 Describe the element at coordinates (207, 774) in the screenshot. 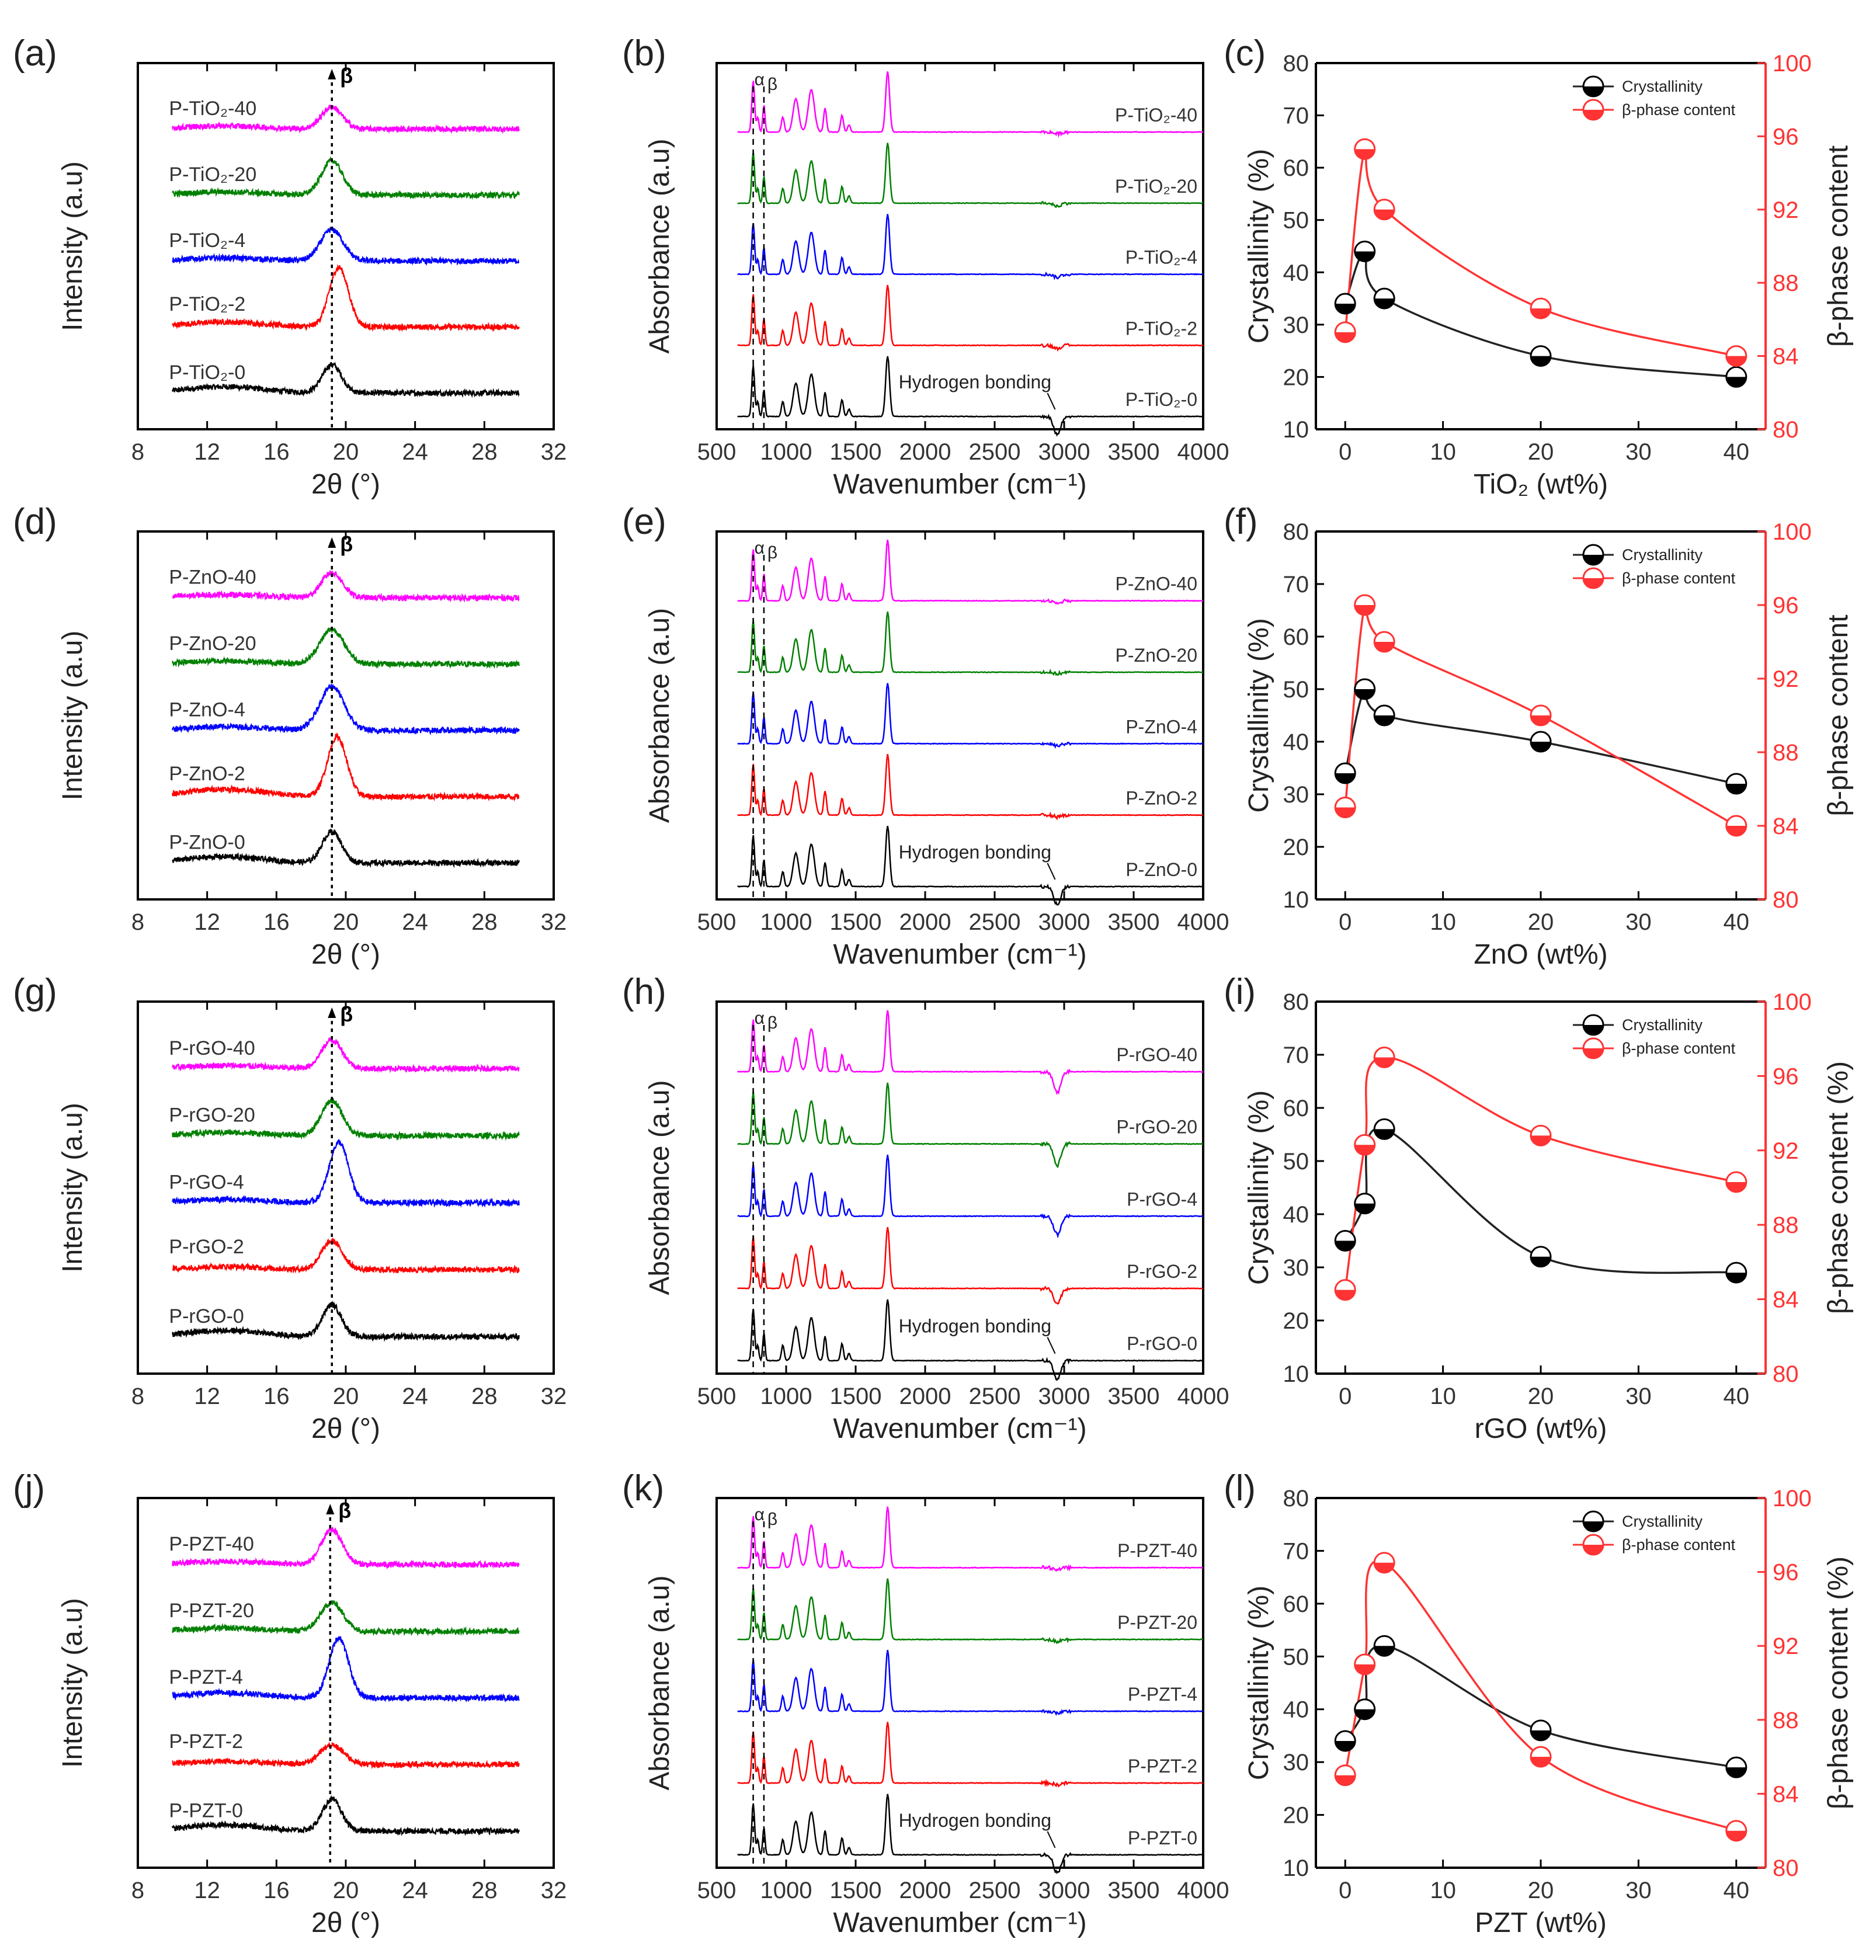

I see `series-label: P-ZnO-2` at that location.